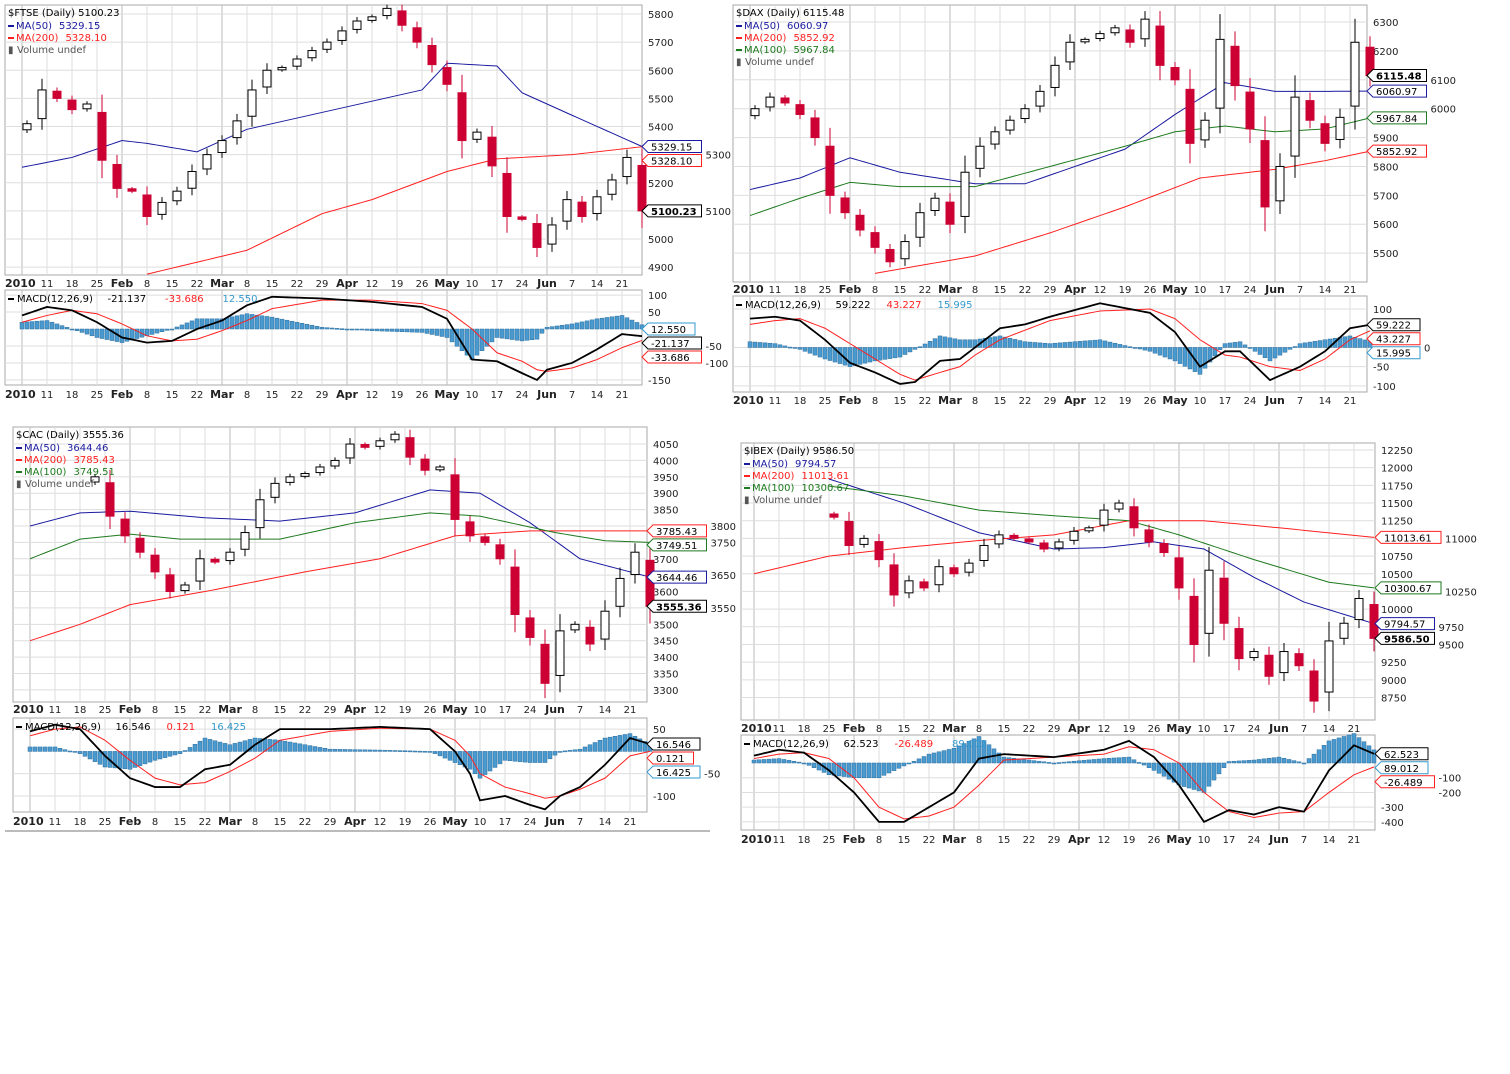  Describe the element at coordinates (790, 13) in the screenshot. I see `chart-title: $DAX (Daily) 6115.48` at that location.